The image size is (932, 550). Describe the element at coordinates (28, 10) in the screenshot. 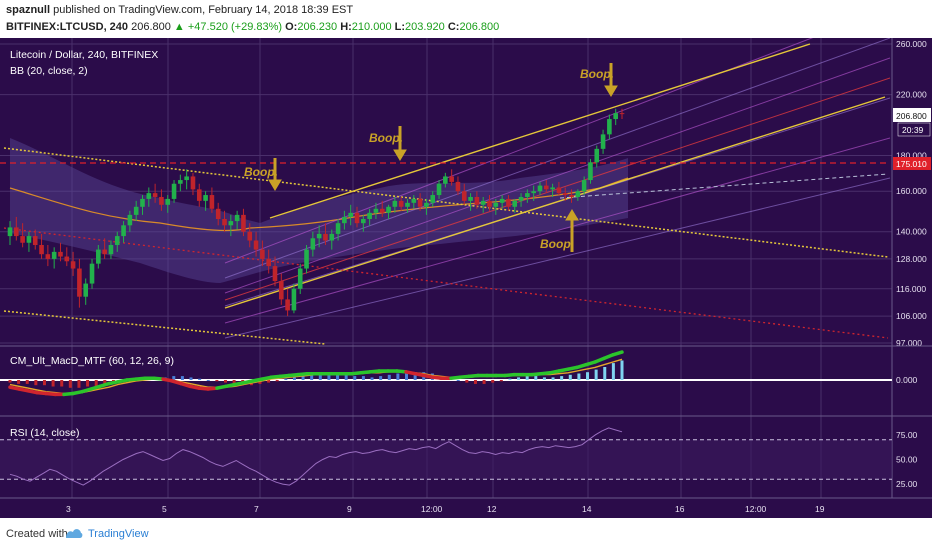

I see `author-name: spaznull` at that location.